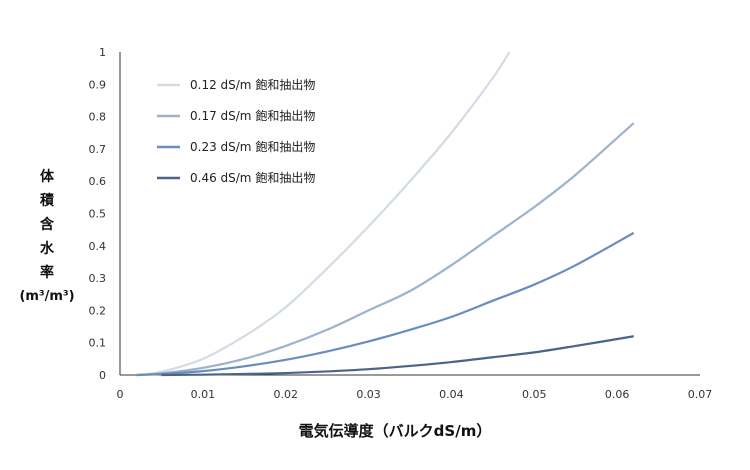 The width and height of the screenshot is (750, 470). I want to click on y-tick-label: 0.2, so click(98, 310).